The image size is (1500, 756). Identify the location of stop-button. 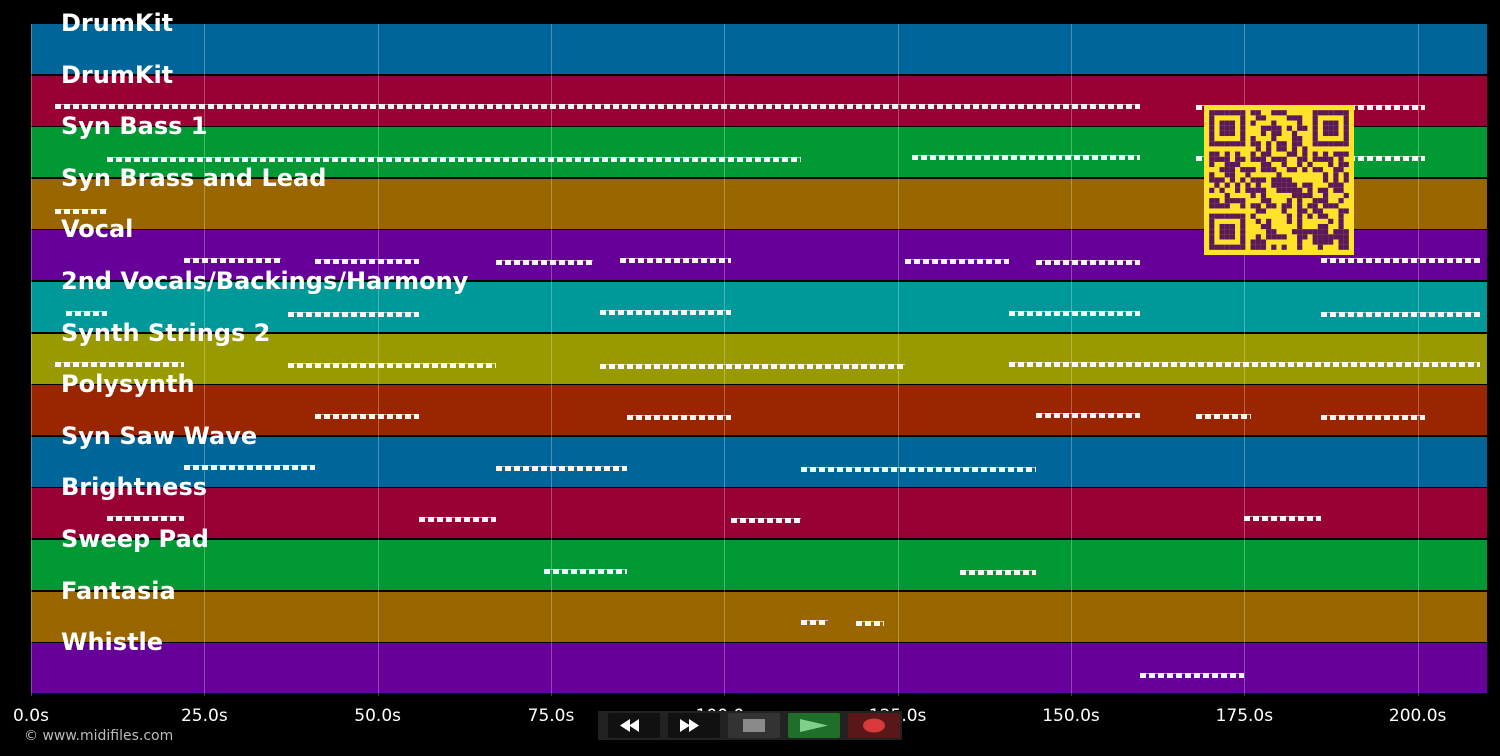
(754, 725).